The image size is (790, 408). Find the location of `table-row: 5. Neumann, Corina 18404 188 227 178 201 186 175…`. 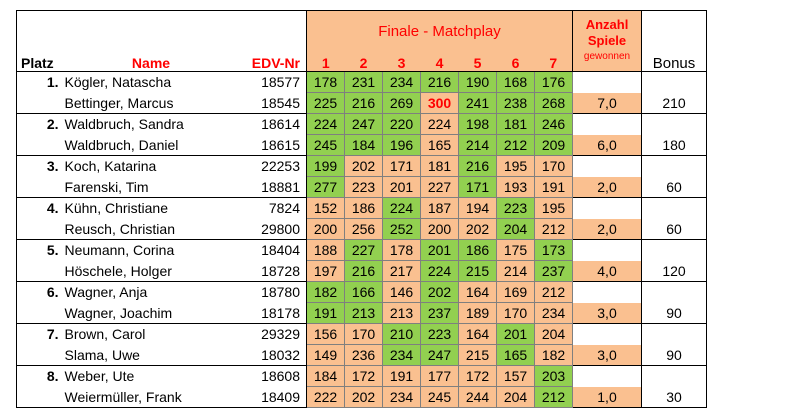

table-row: 5. Neumann, Corina 18404 188 227 178 201 186 175… is located at coordinates (361, 250).